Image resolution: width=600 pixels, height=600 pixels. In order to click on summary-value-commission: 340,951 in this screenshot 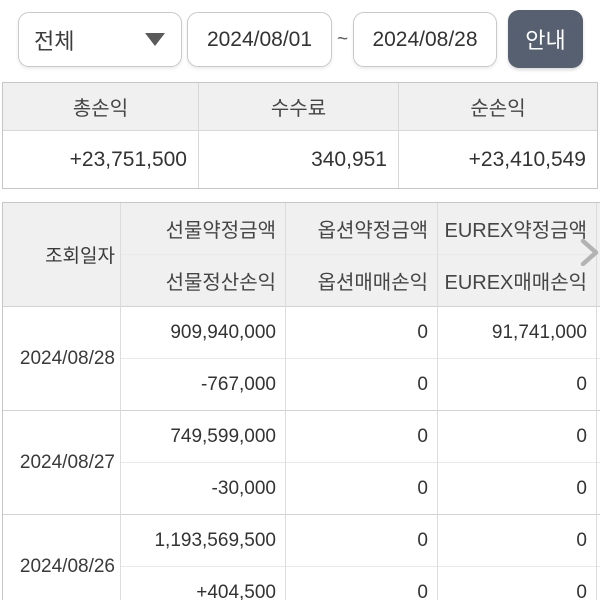, I will do `click(298, 159)`.